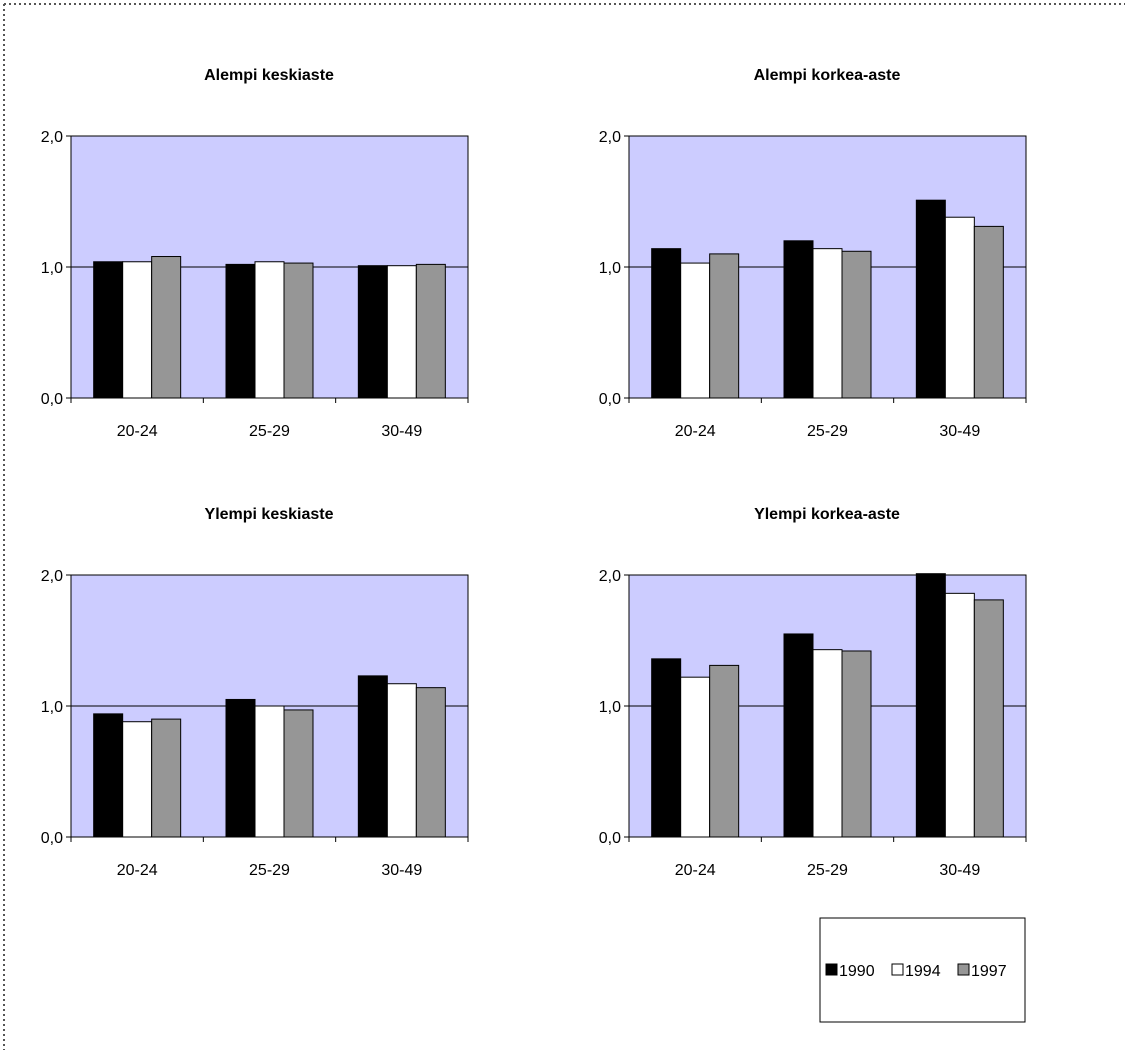 This screenshot has height=1050, width=1127. I want to click on legend-swatch-1994, so click(897, 969).